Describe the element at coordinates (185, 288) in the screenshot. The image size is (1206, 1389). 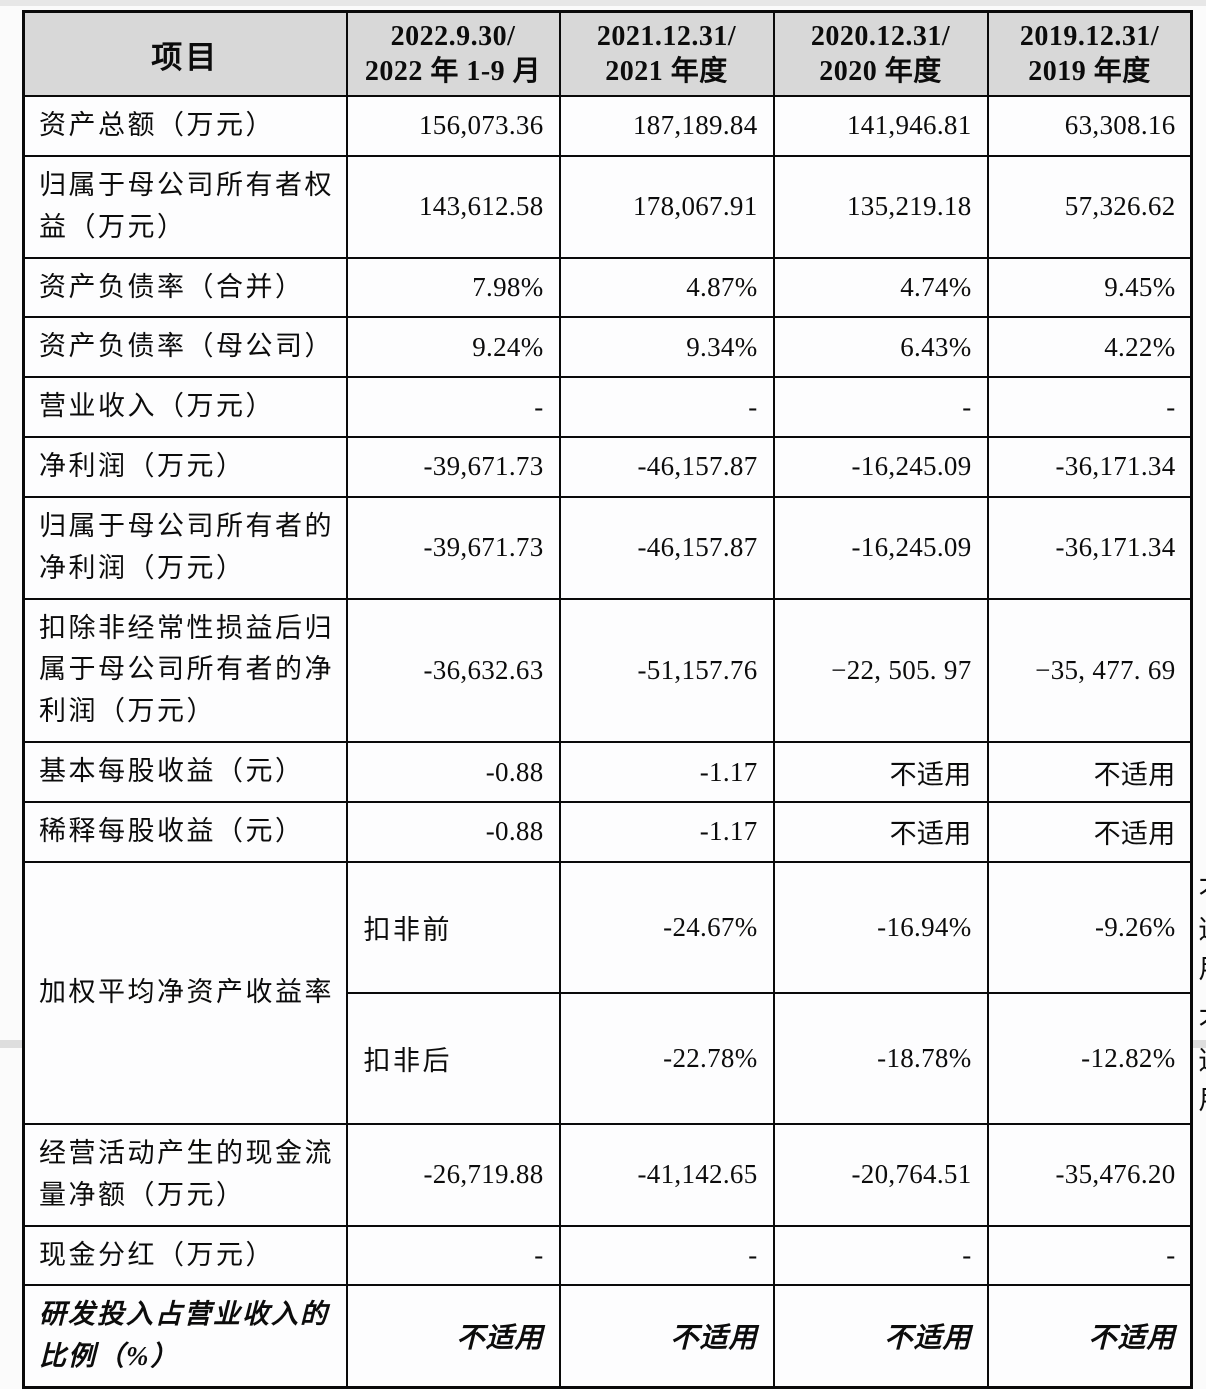
I see `row-label: 资产负债率（合并）` at that location.